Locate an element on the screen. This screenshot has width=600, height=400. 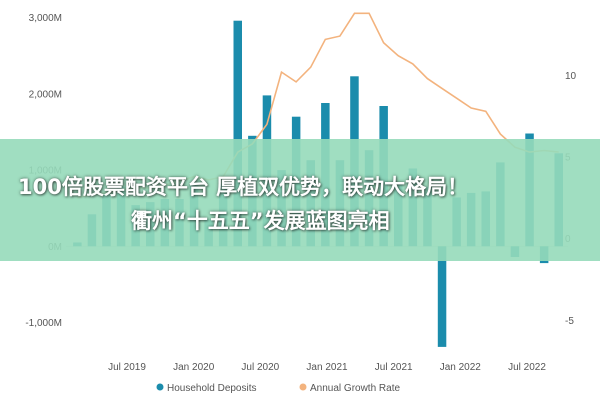
x-tick-label: Jul 2022 is located at coordinates (527, 367).